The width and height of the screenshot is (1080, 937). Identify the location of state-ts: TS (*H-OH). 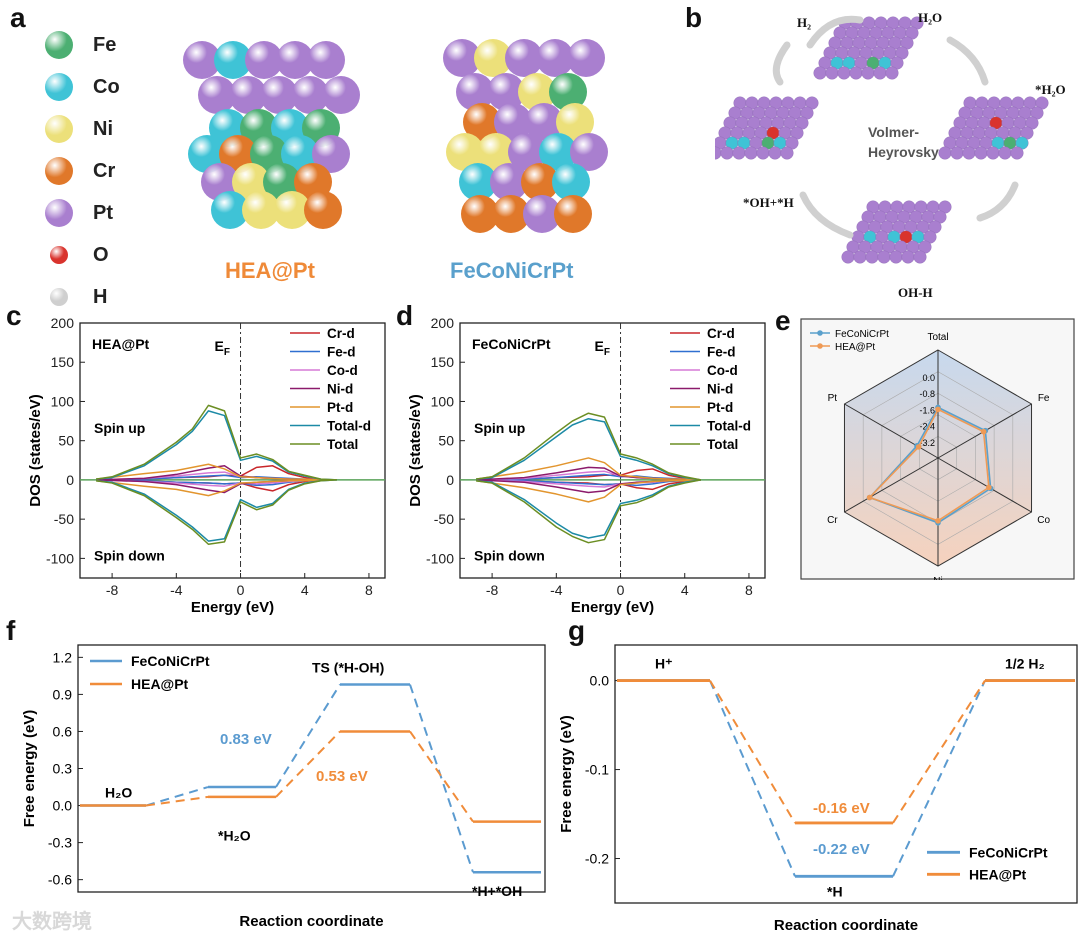
(348, 668).